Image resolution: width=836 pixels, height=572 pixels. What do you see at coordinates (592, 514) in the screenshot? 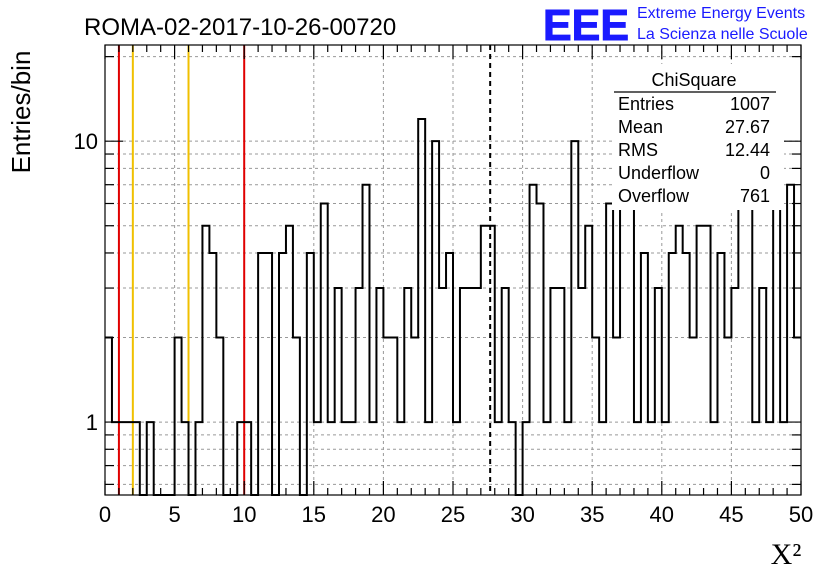
I see `x-tick-label: 35` at bounding box center [592, 514].